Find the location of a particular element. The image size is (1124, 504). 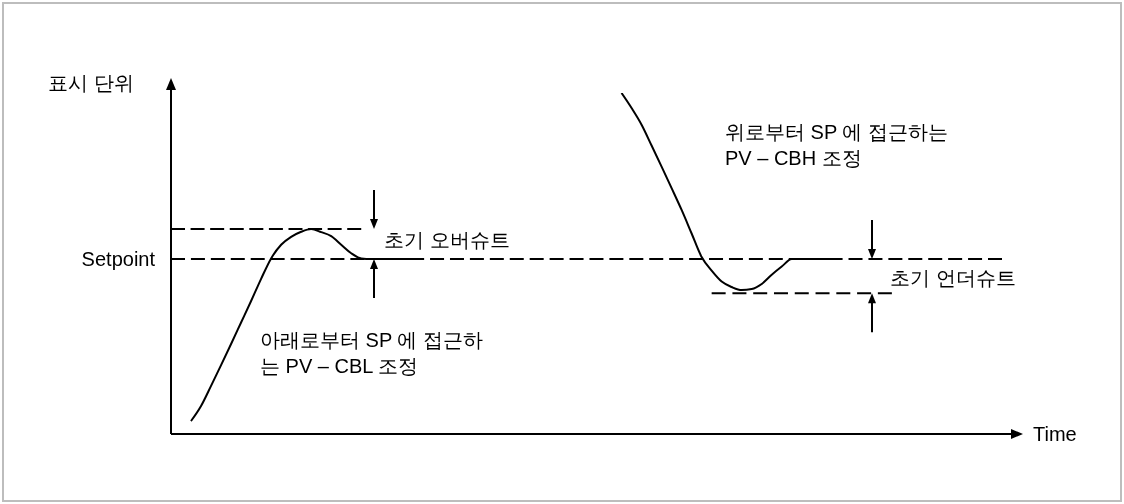

y-axis-title: 표시 단위 is located at coordinates (91, 83).